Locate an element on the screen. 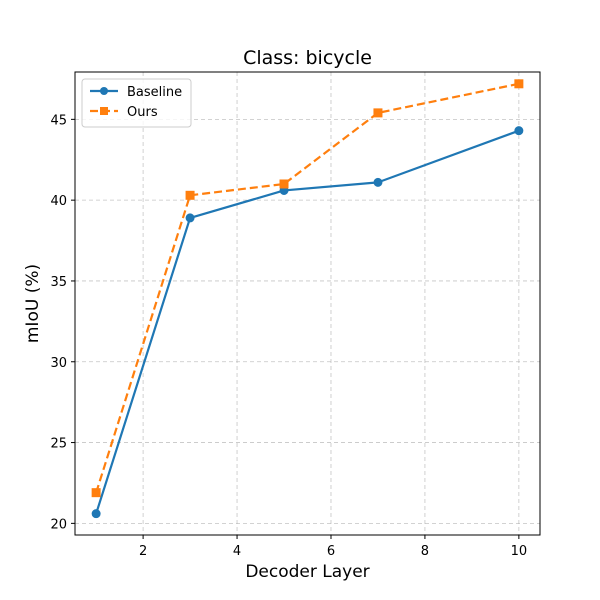 The width and height of the screenshot is (600, 600). y-tick-label: 40 is located at coordinates (58, 201).